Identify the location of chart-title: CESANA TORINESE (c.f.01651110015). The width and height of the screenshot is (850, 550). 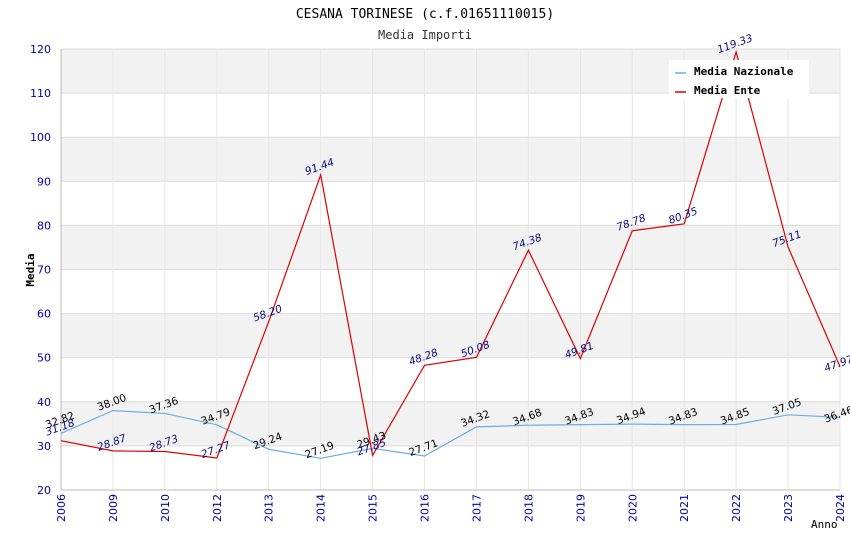
(425, 14).